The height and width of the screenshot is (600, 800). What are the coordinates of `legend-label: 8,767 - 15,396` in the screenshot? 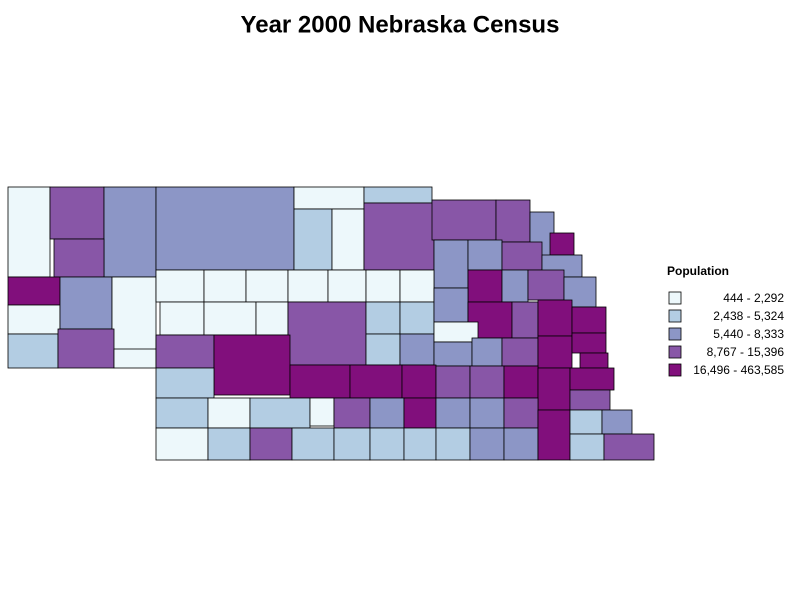 It's located at (746, 352).